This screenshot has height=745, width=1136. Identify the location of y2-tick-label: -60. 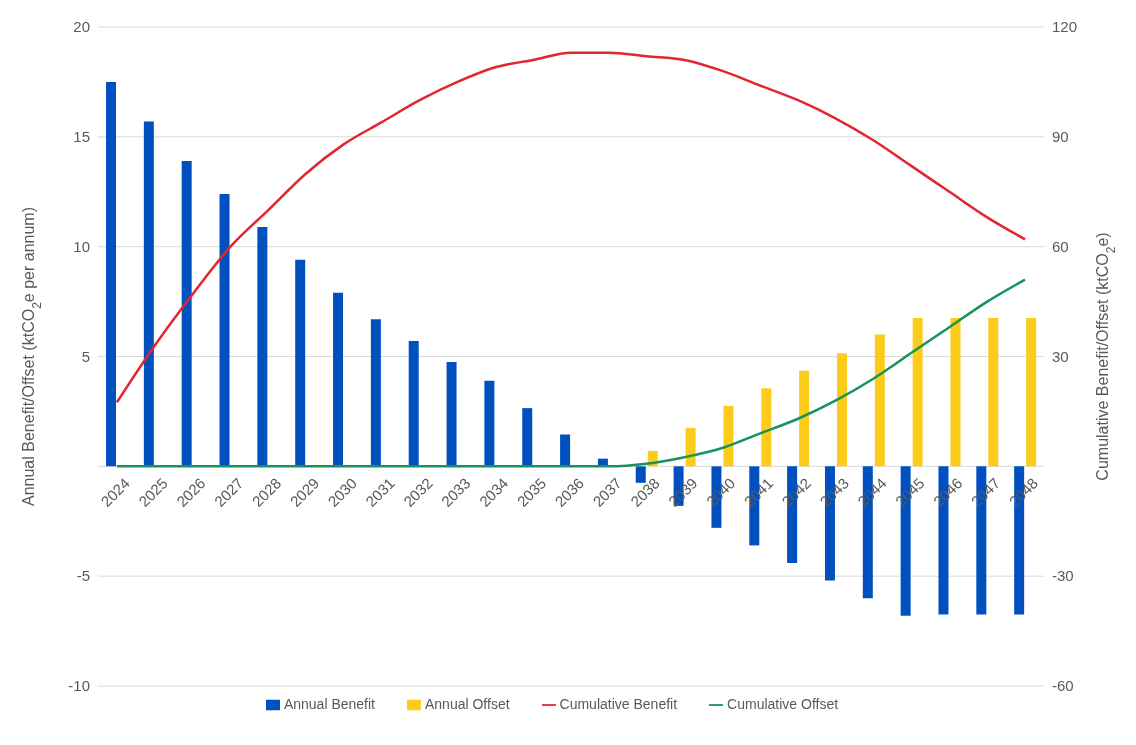
(1063, 686).